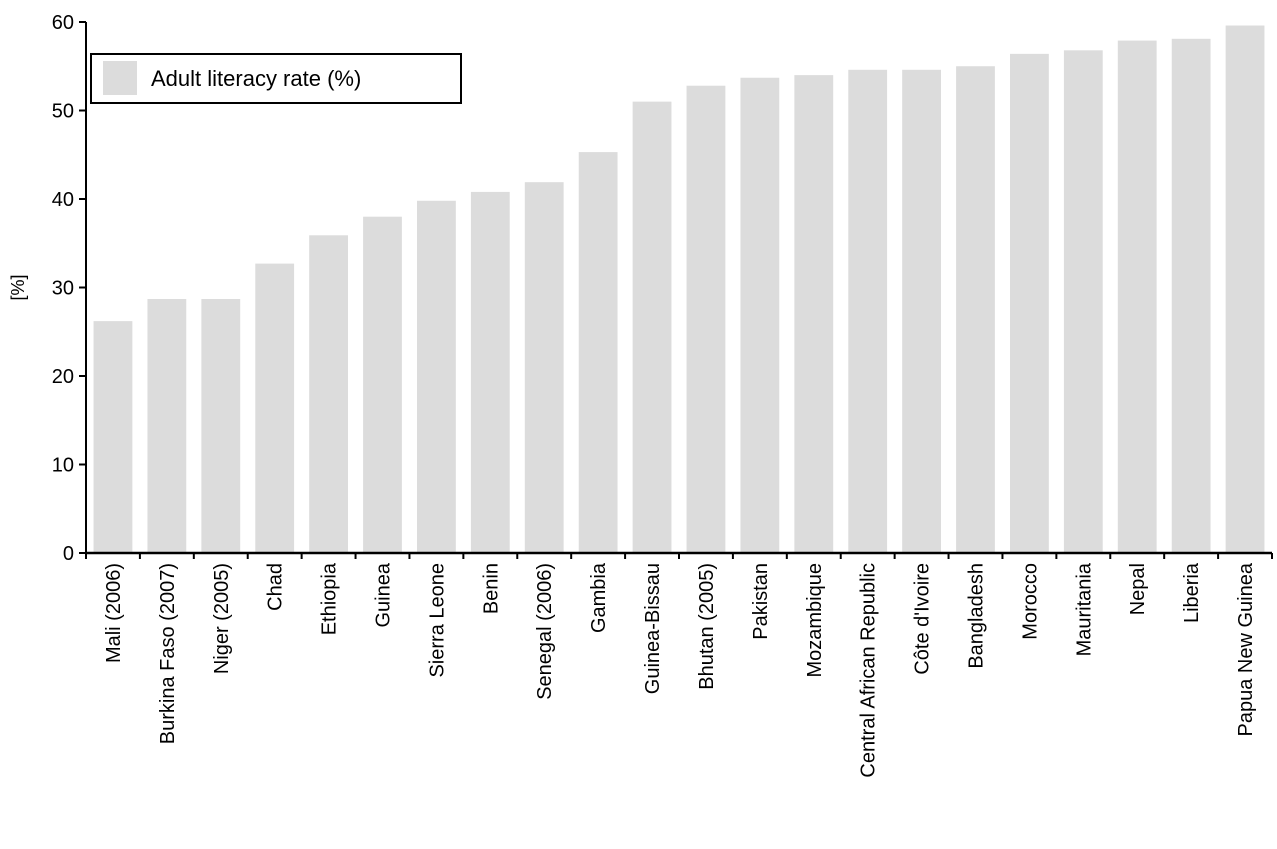 The height and width of the screenshot is (849, 1277). What do you see at coordinates (63, 23) in the screenshot?
I see `y-tick-label: 60` at bounding box center [63, 23].